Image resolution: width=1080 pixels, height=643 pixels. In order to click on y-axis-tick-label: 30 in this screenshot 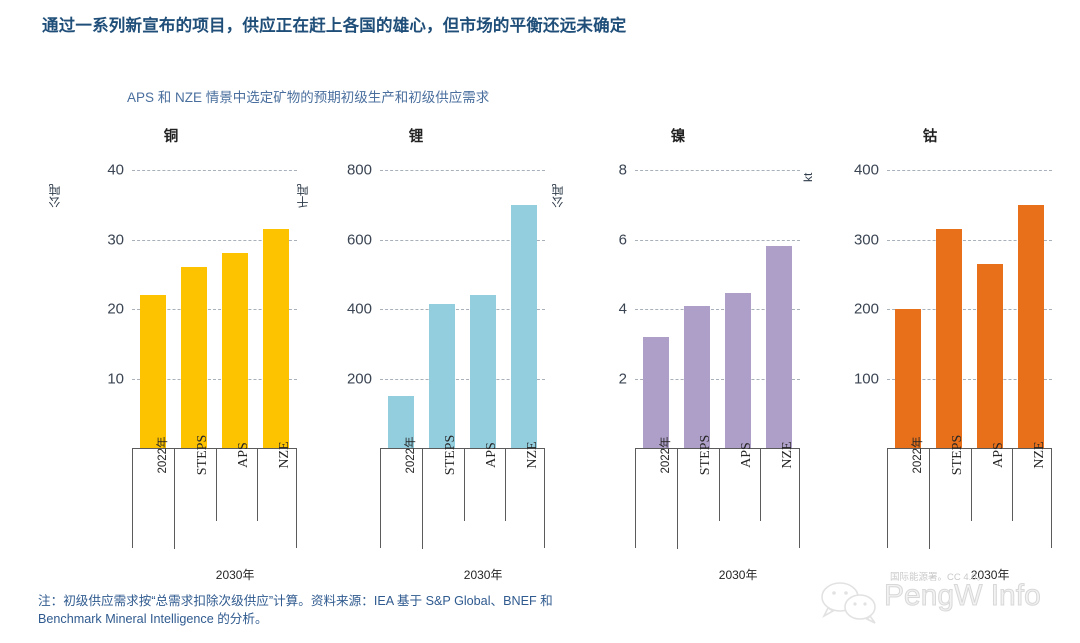, I will do `click(115, 239)`.